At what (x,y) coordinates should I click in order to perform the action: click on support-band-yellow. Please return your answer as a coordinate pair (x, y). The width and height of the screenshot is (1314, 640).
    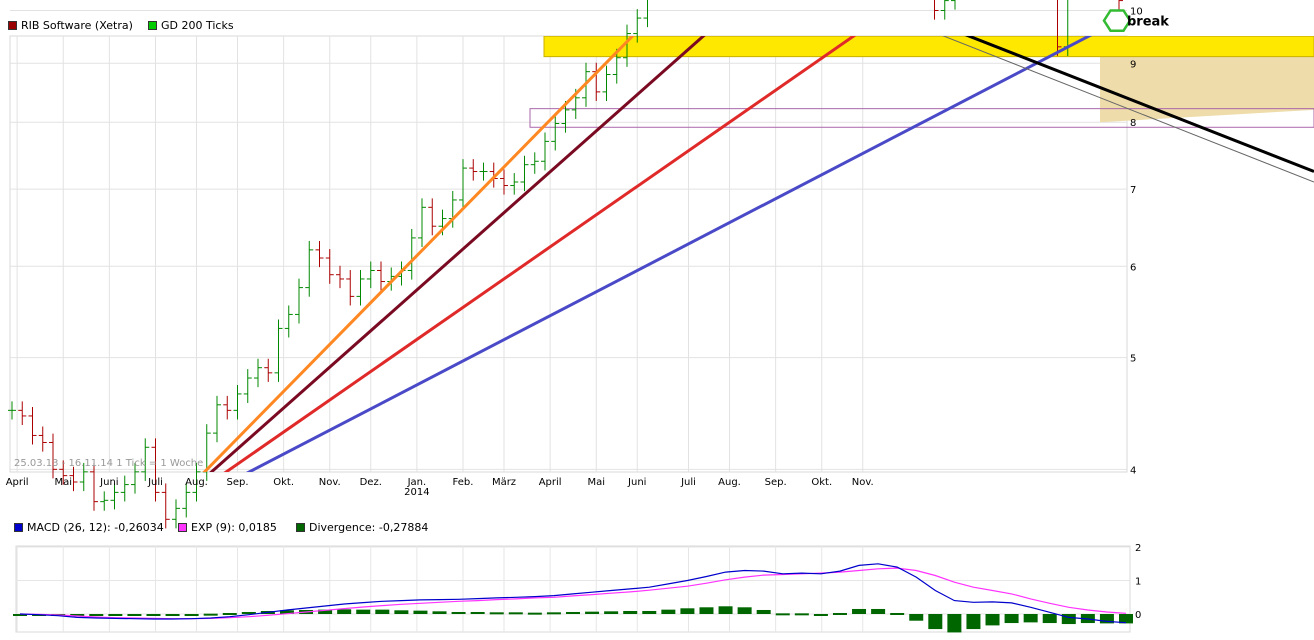
    Looking at the image, I should click on (928, 47).